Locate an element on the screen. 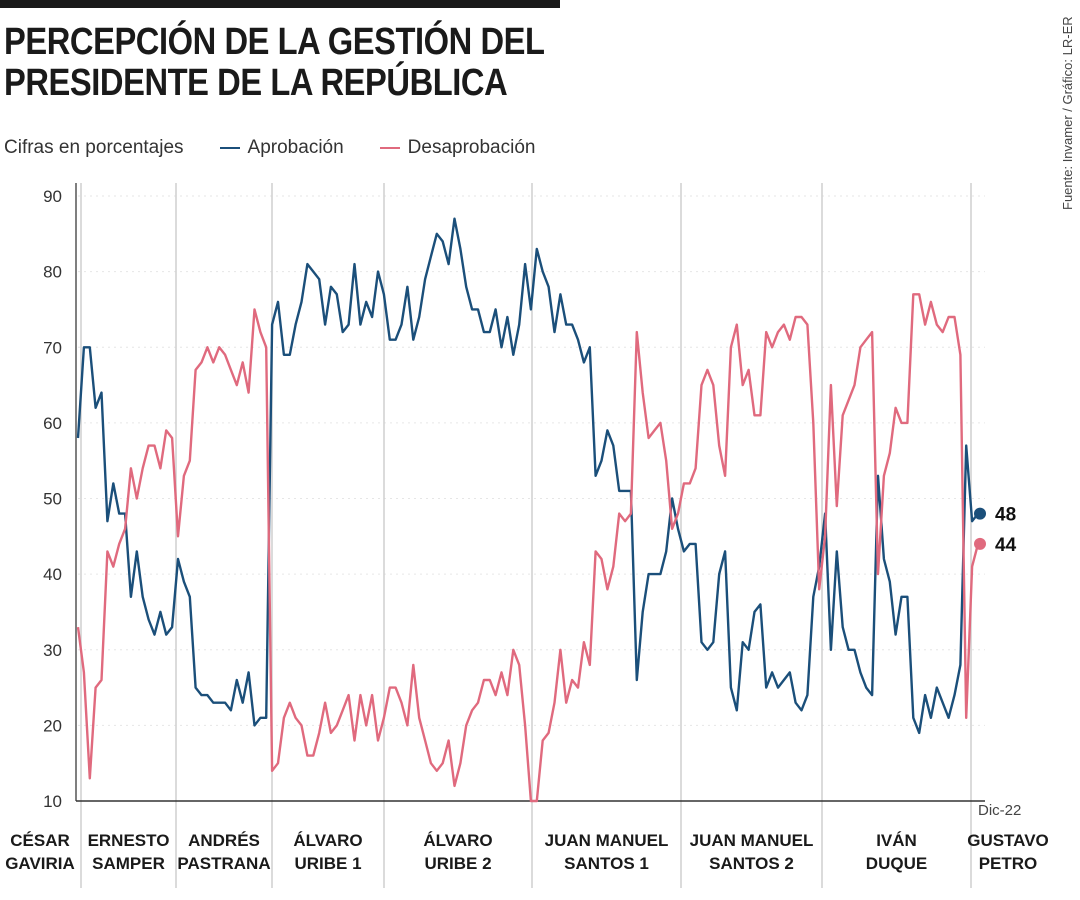  y-tick-label: 60 is located at coordinates (52, 423).